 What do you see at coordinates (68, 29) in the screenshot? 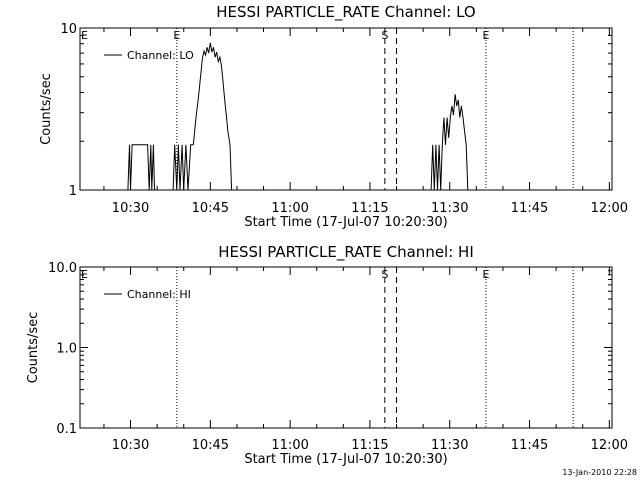
I see `y-tick-label: 10` at bounding box center [68, 29].